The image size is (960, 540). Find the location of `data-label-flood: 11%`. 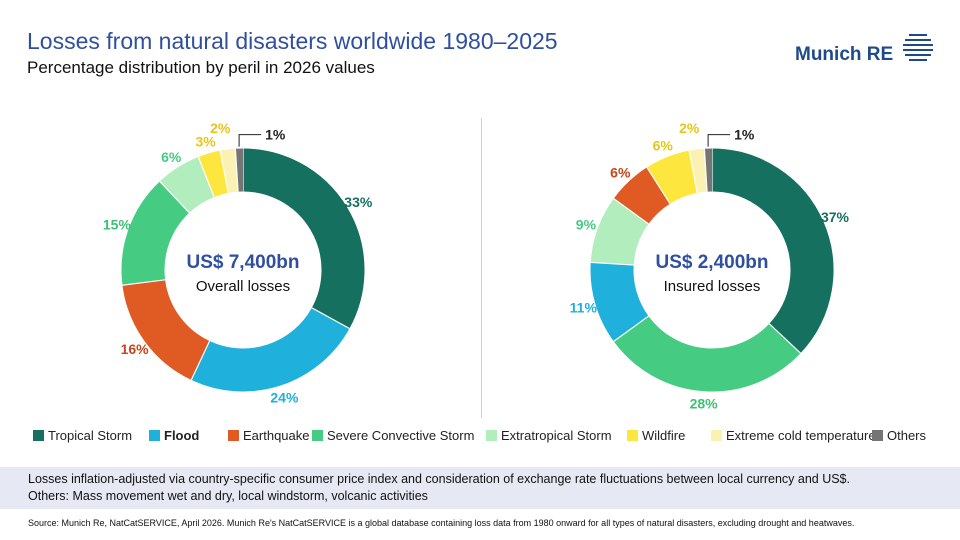

data-label-flood: 11% is located at coordinates (584, 307).